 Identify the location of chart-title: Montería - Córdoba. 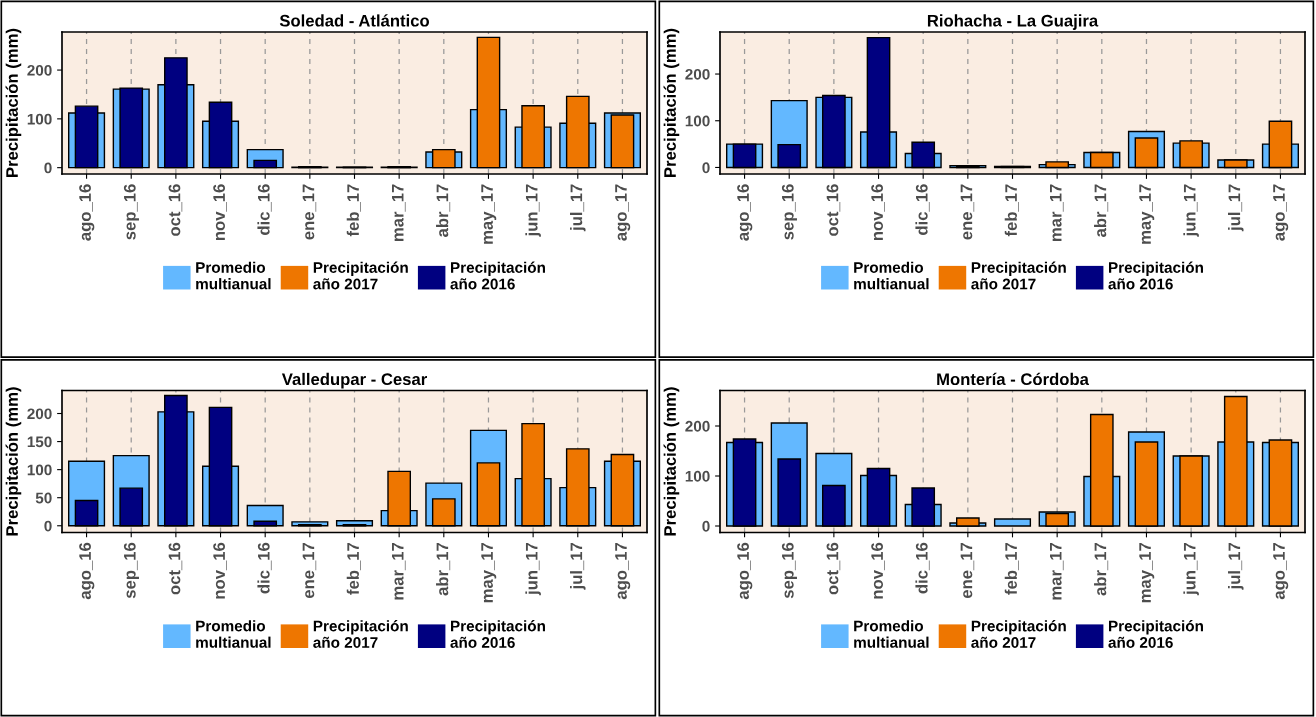
(1013, 379).